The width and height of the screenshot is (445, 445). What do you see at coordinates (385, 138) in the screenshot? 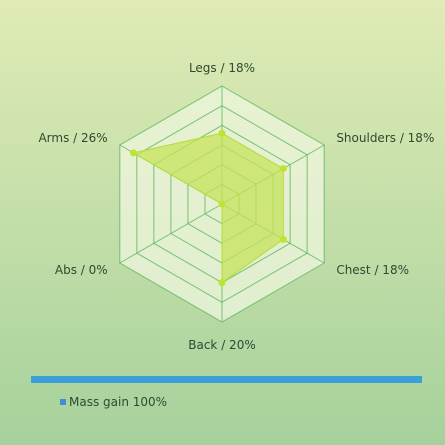
I see `axis-label-shoulders: Shoulders / 18%` at bounding box center [385, 138].